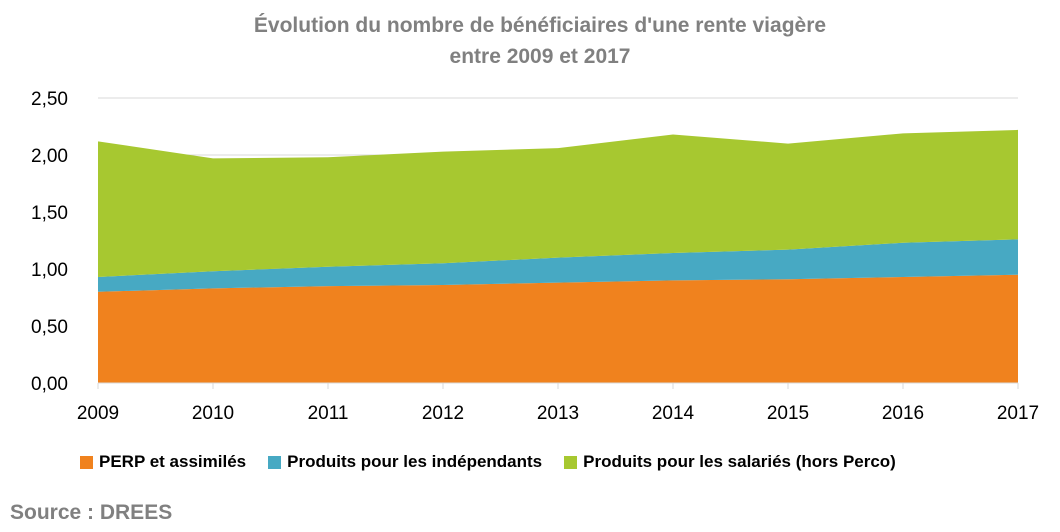  What do you see at coordinates (49, 156) in the screenshot?
I see `y-tick-label: 2,00` at bounding box center [49, 156].